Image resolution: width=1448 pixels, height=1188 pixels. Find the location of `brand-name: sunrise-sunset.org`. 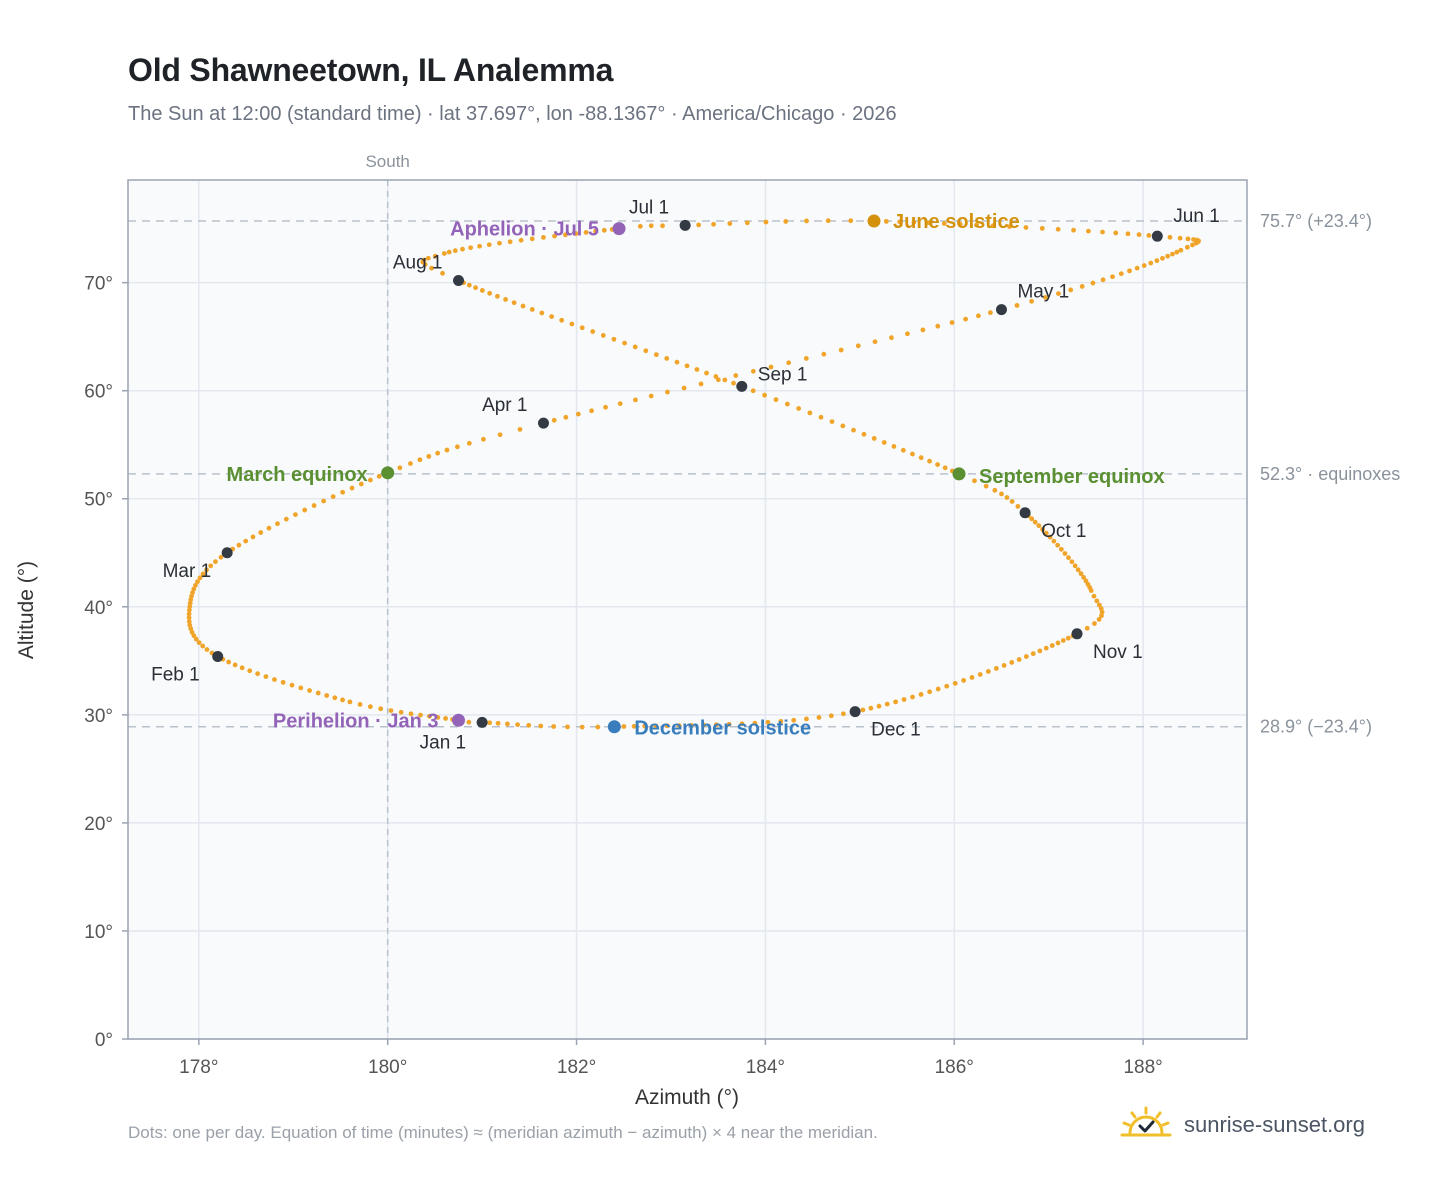

brand-name: sunrise-sunset.org is located at coordinates (1274, 1124).